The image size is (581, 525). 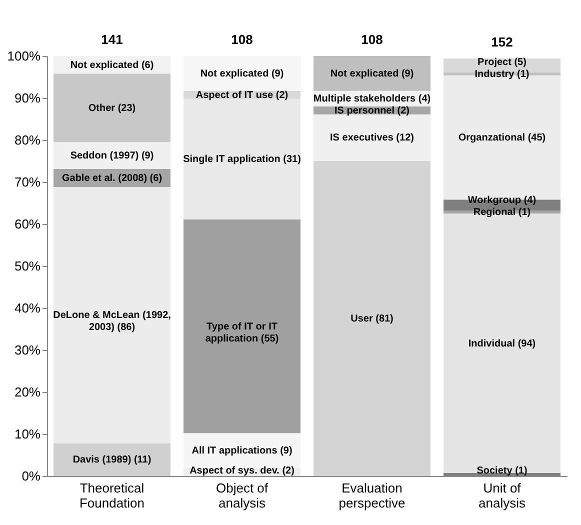 What do you see at coordinates (372, 138) in the screenshot?
I see `annotation: IS executives (12)` at bounding box center [372, 138].